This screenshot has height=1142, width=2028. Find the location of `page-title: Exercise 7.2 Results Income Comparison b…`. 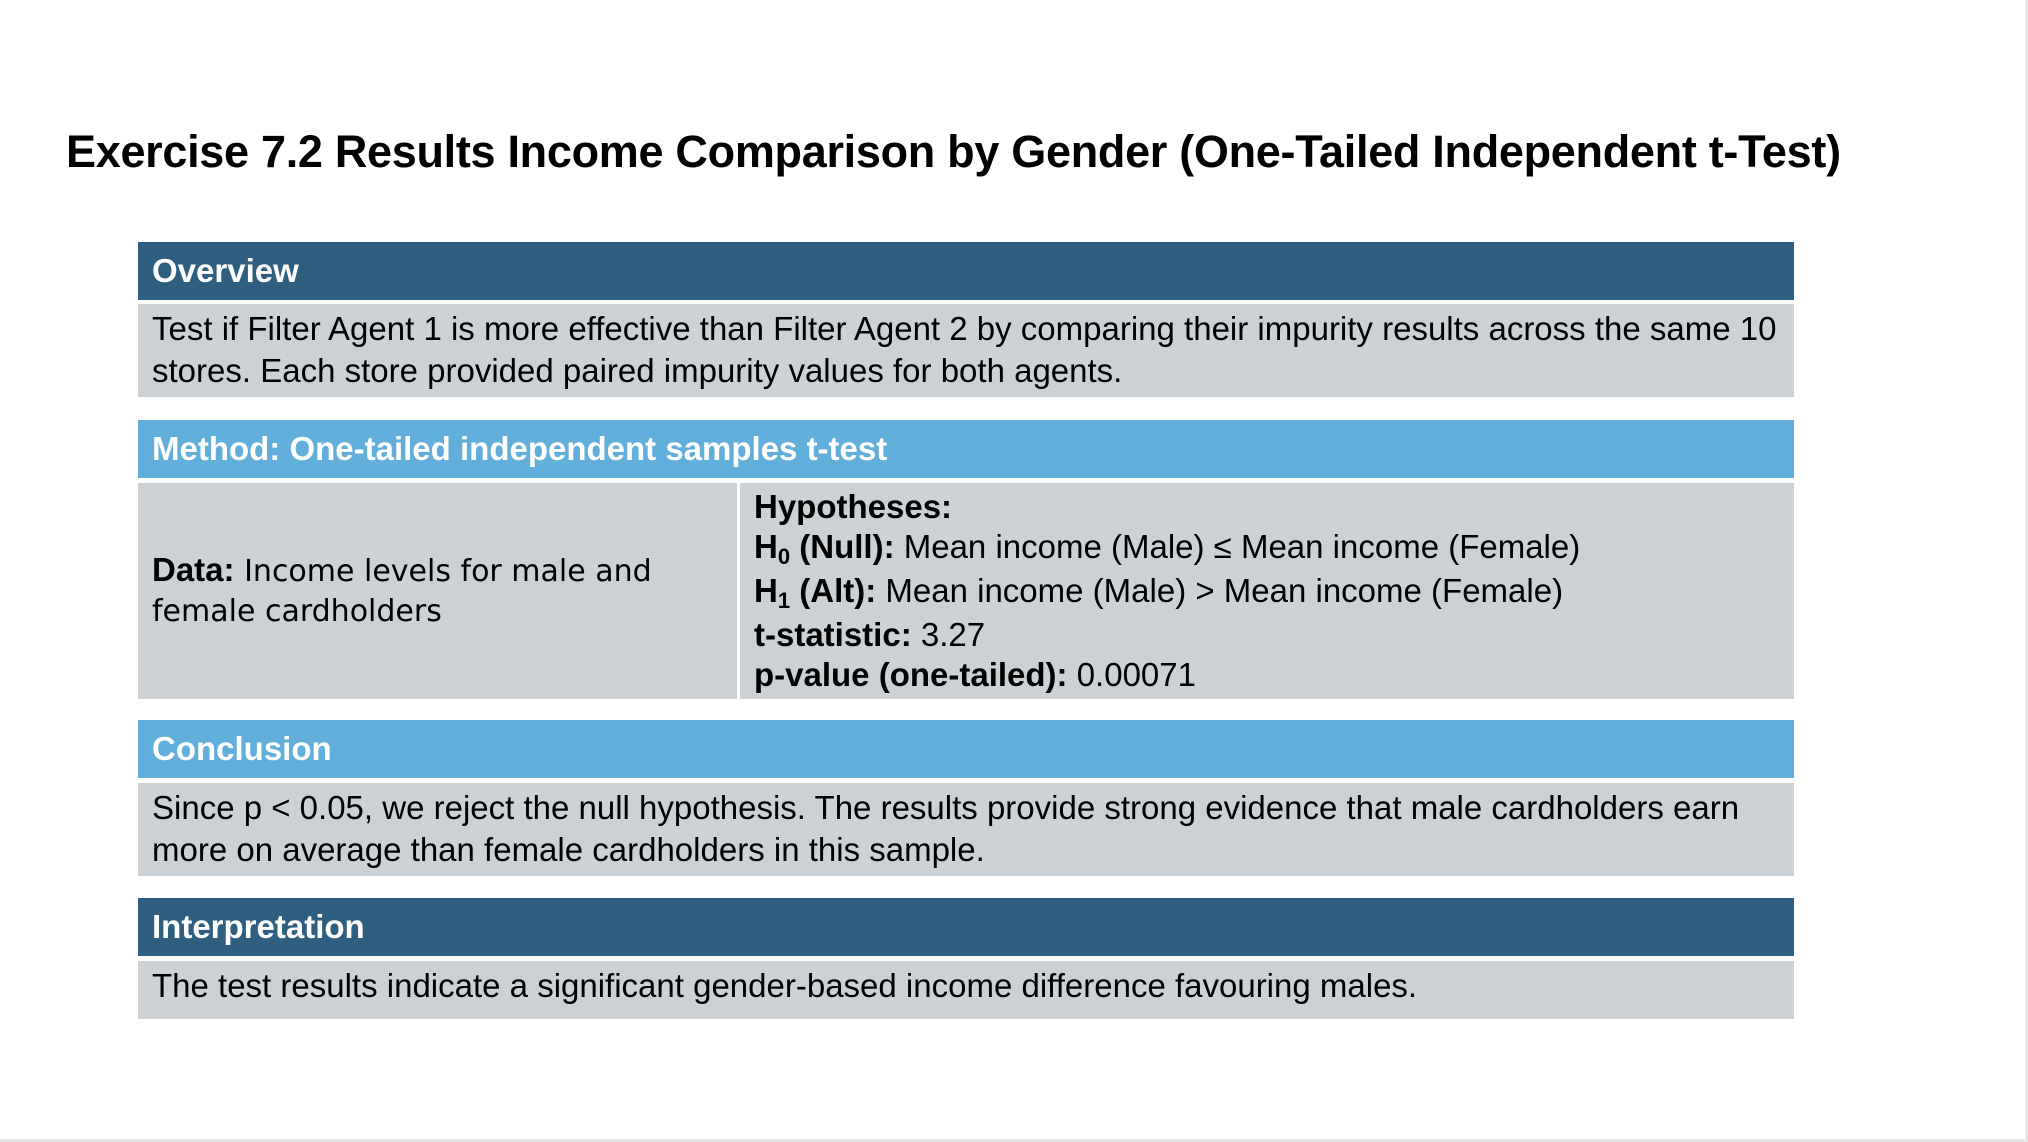

page-title: Exercise 7.2 Results Income Comparison b… is located at coordinates (953, 151).